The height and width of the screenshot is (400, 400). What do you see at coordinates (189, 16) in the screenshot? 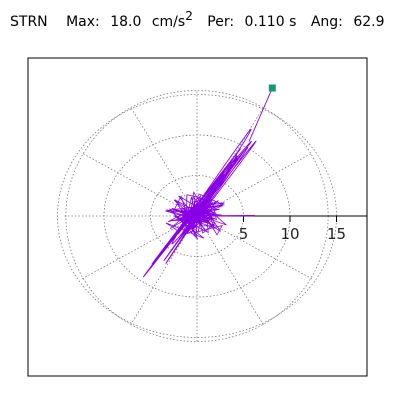
I see `max-unit-power: 2` at bounding box center [189, 16].